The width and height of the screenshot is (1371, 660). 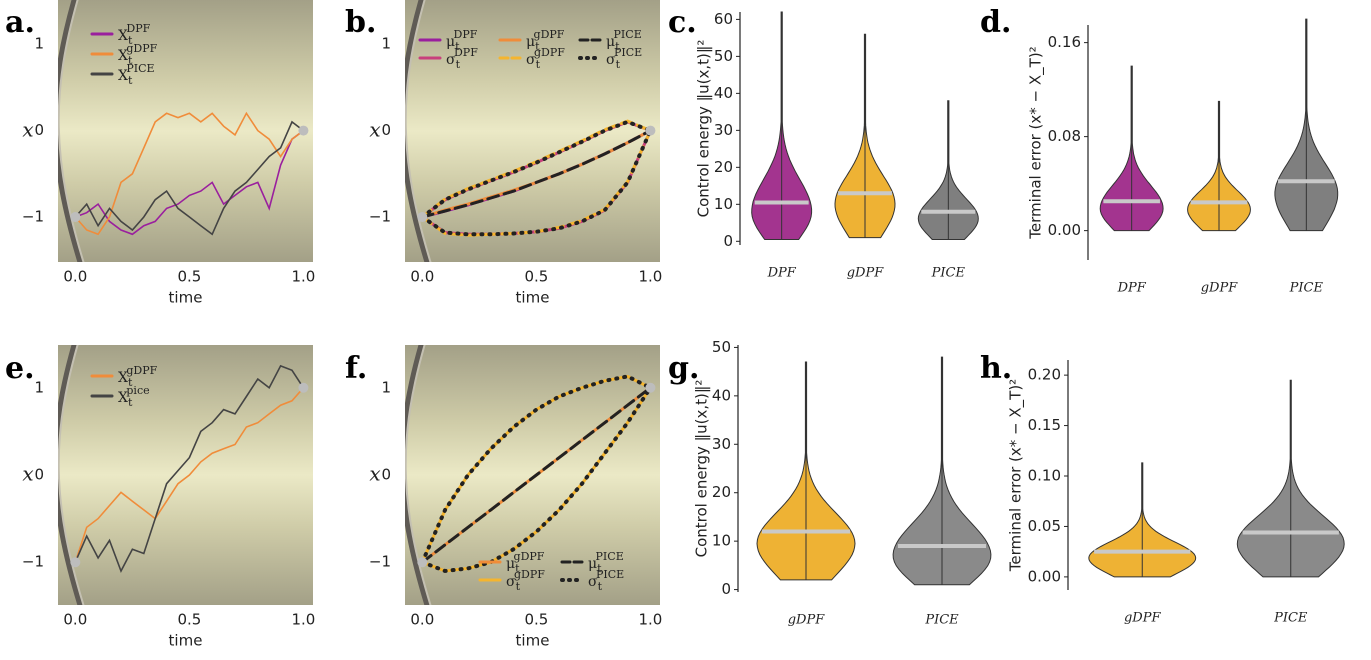 What do you see at coordinates (134, 34) in the screenshot?
I see `legend-label: XtDPF` at bounding box center [134, 34].